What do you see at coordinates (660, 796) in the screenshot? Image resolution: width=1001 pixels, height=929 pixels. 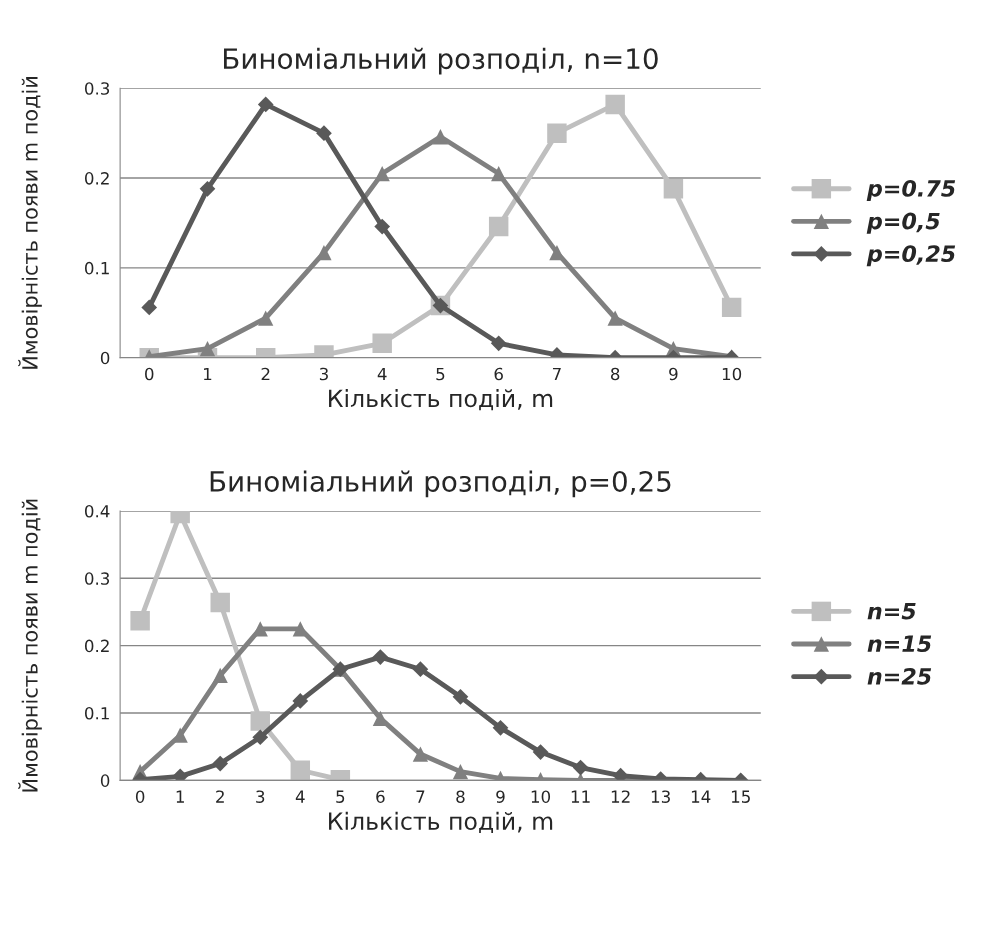 I see `x-tick-label: 13` at bounding box center [660, 796].